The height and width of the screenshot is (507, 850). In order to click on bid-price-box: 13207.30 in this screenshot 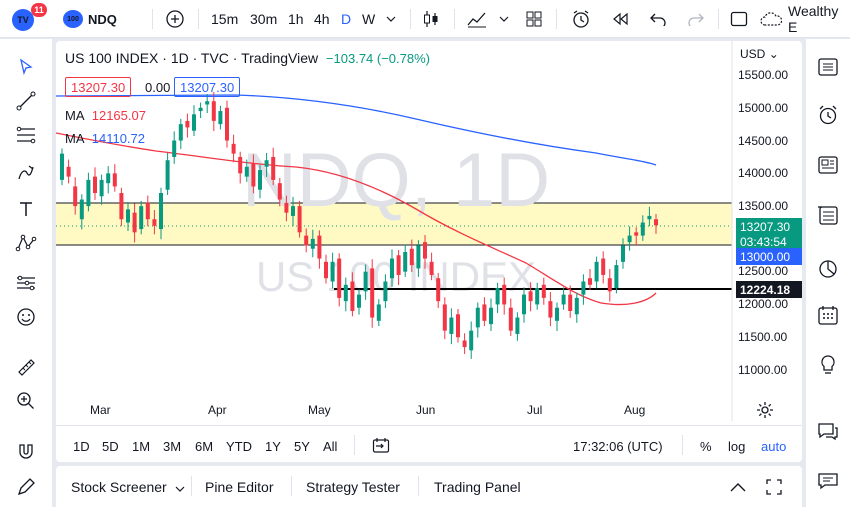, I will do `click(98, 87)`.